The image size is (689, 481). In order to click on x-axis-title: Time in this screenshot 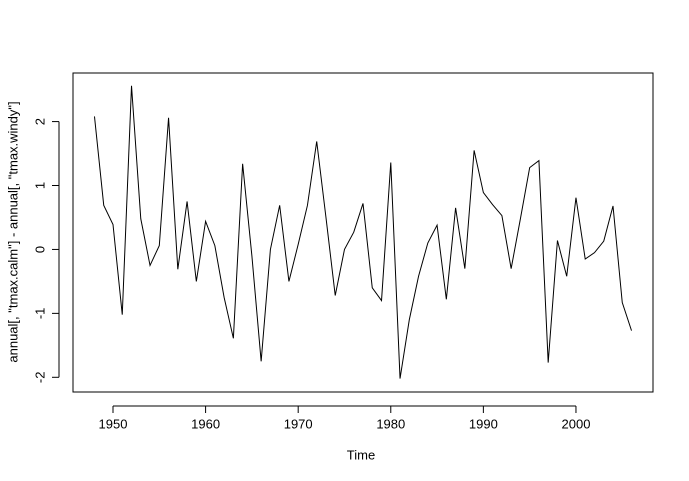, I will do `click(361, 454)`.